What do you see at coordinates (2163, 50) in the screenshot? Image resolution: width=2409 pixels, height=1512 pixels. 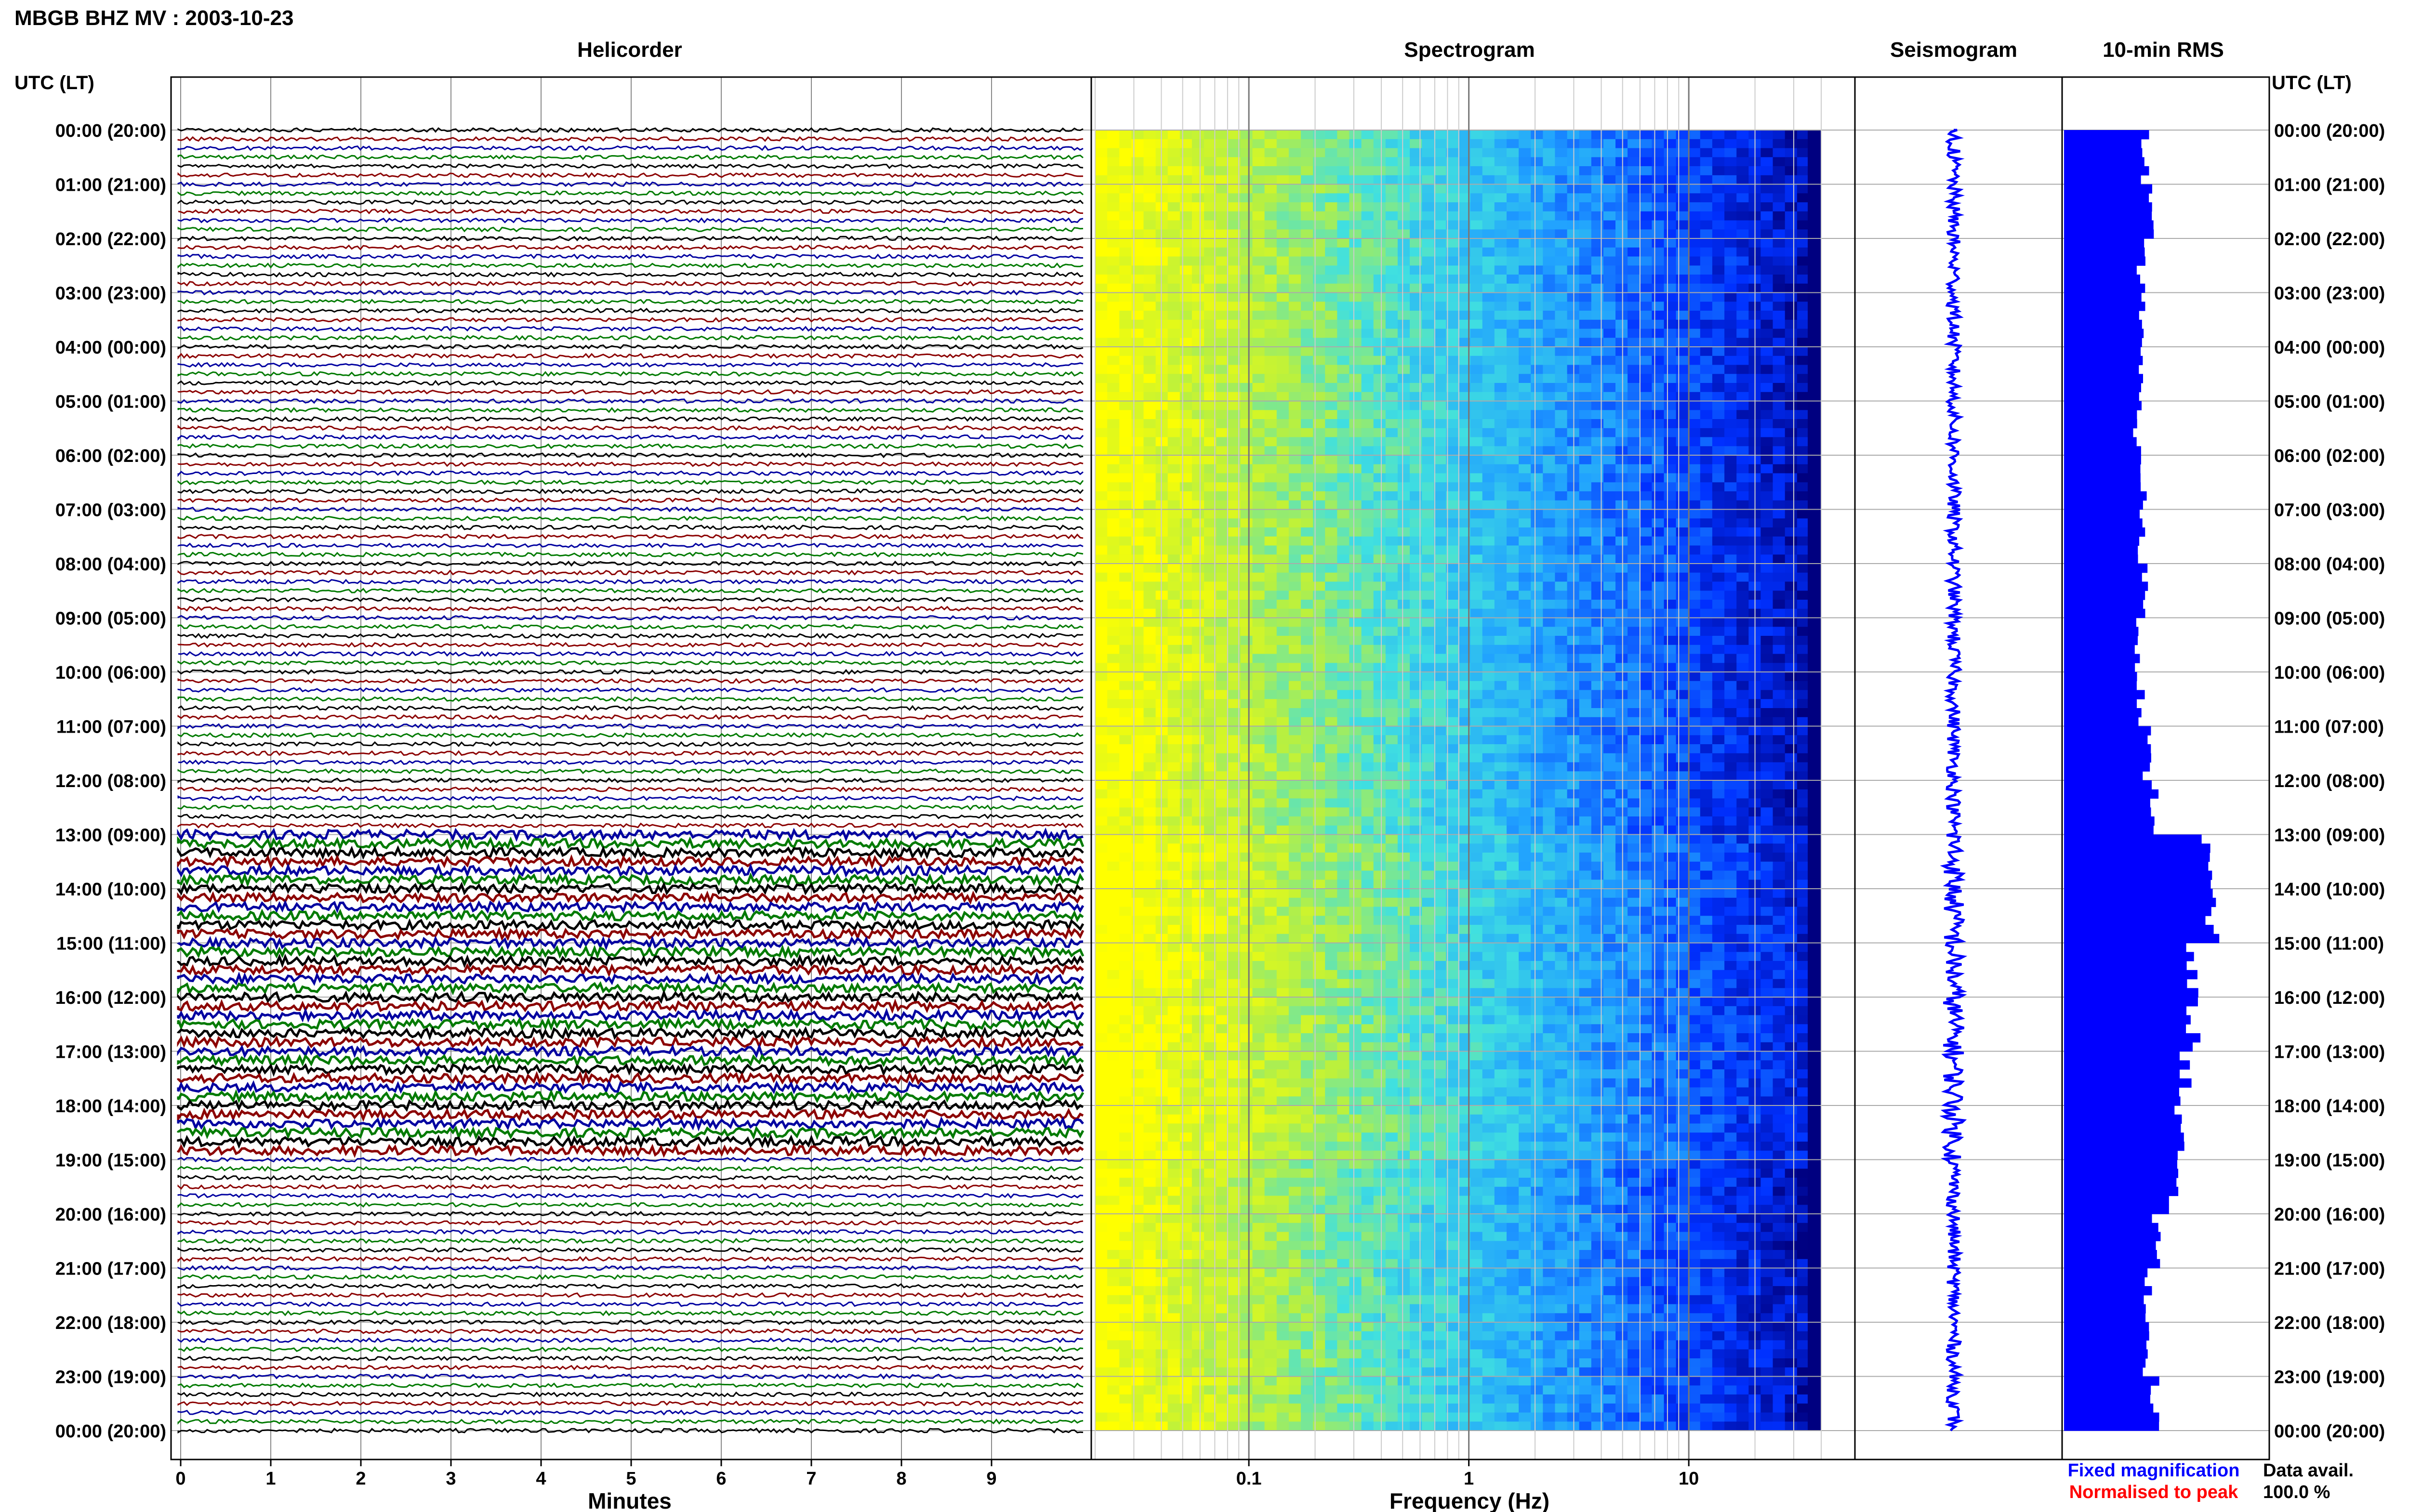 I see `panel-title-rms: 10-min RMS` at bounding box center [2163, 50].